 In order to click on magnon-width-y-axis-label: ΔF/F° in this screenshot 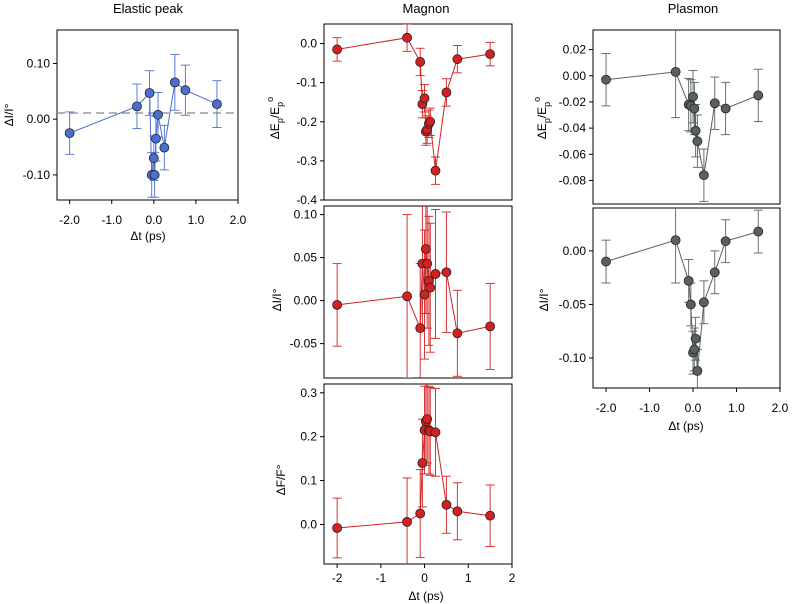, I will do `click(281, 479)`.